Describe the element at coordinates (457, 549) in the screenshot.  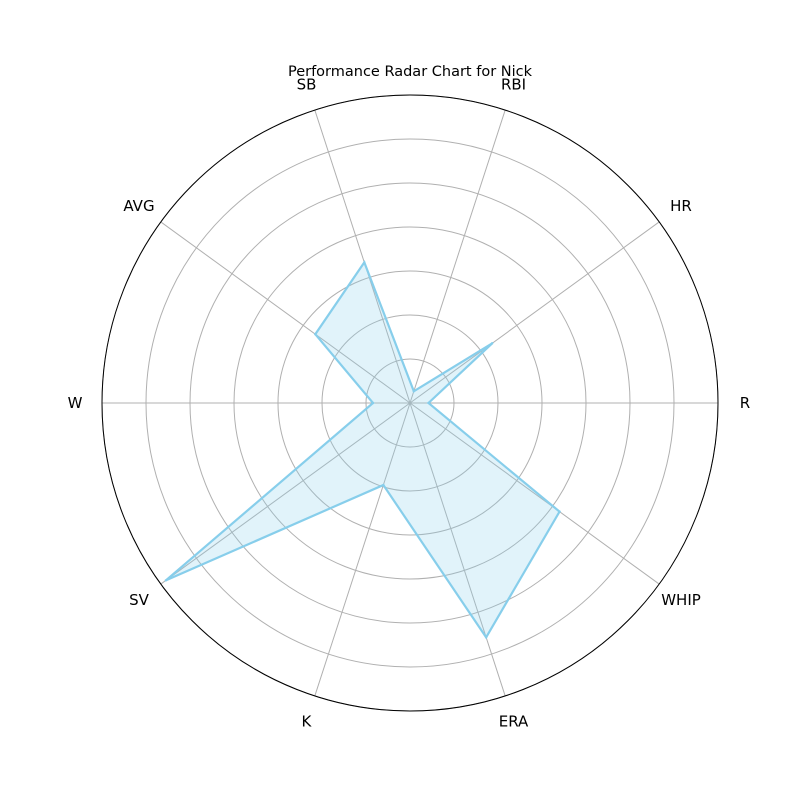
I see `grid-spoke-era` at that location.